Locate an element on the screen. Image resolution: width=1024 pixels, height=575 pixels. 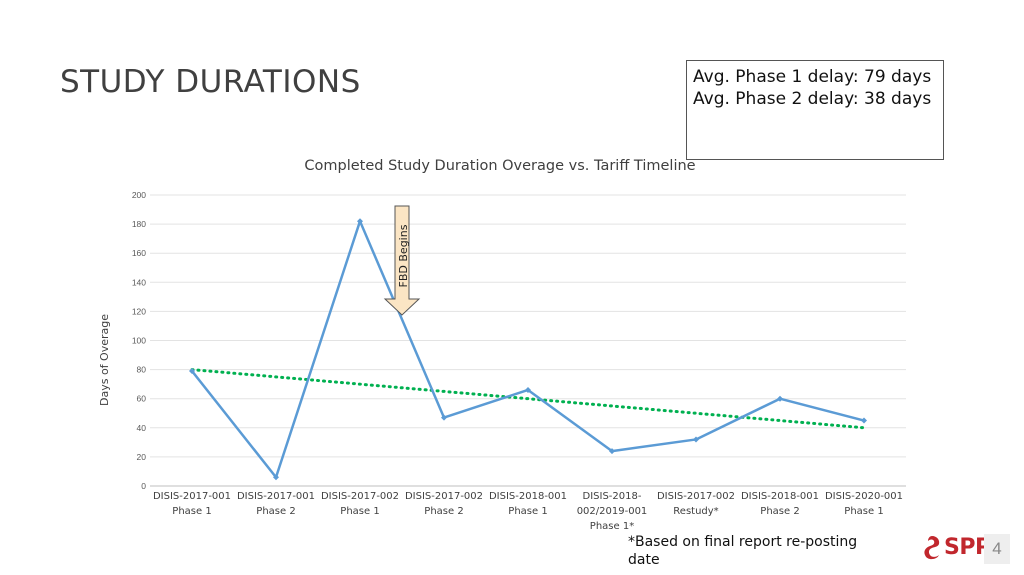
phase2-delay-text: Avg. Phase 2 delay: 38 days is located at coordinates (812, 99).